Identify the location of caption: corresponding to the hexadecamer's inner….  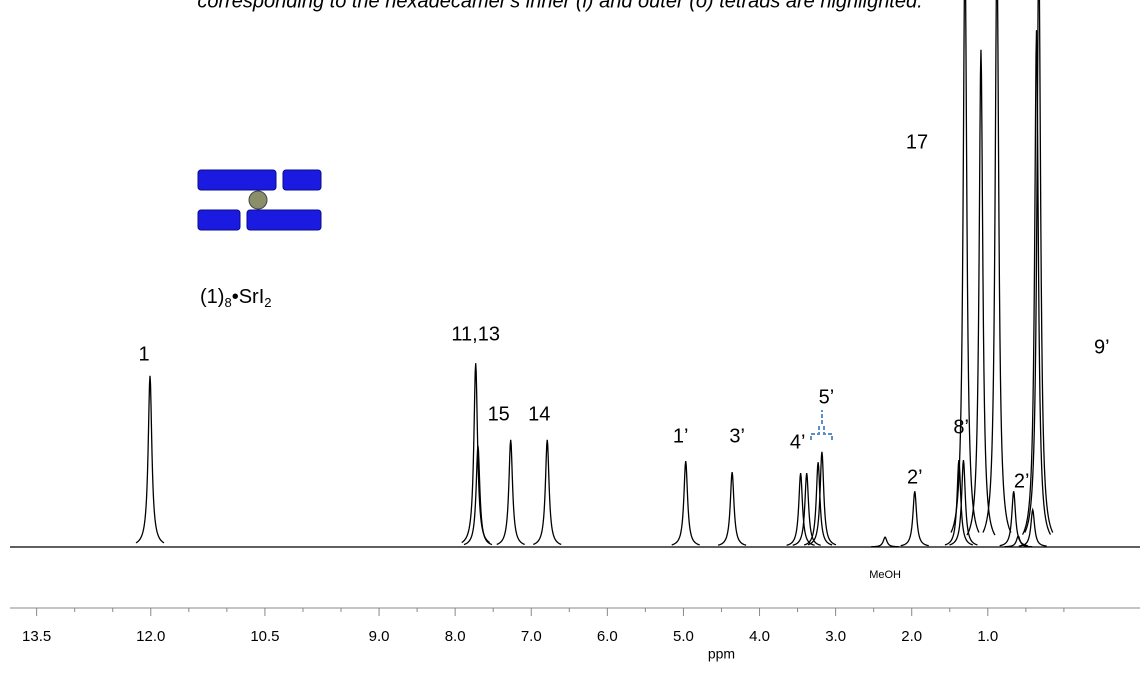
(559, 6).